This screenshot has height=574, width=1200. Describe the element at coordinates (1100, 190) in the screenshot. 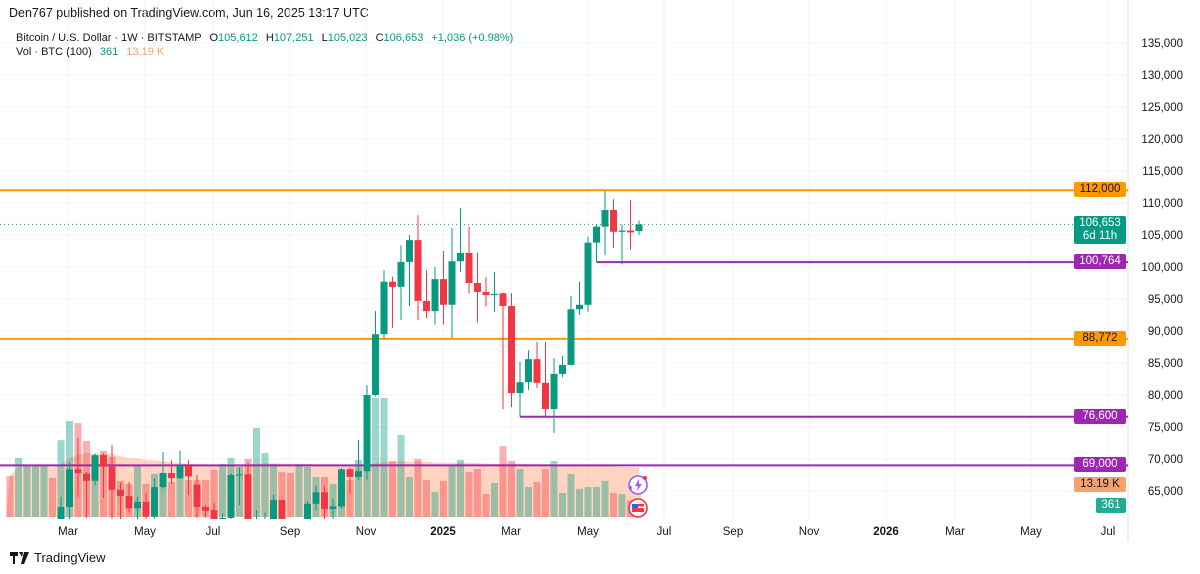

I see `price-label-112000: 112,000` at that location.